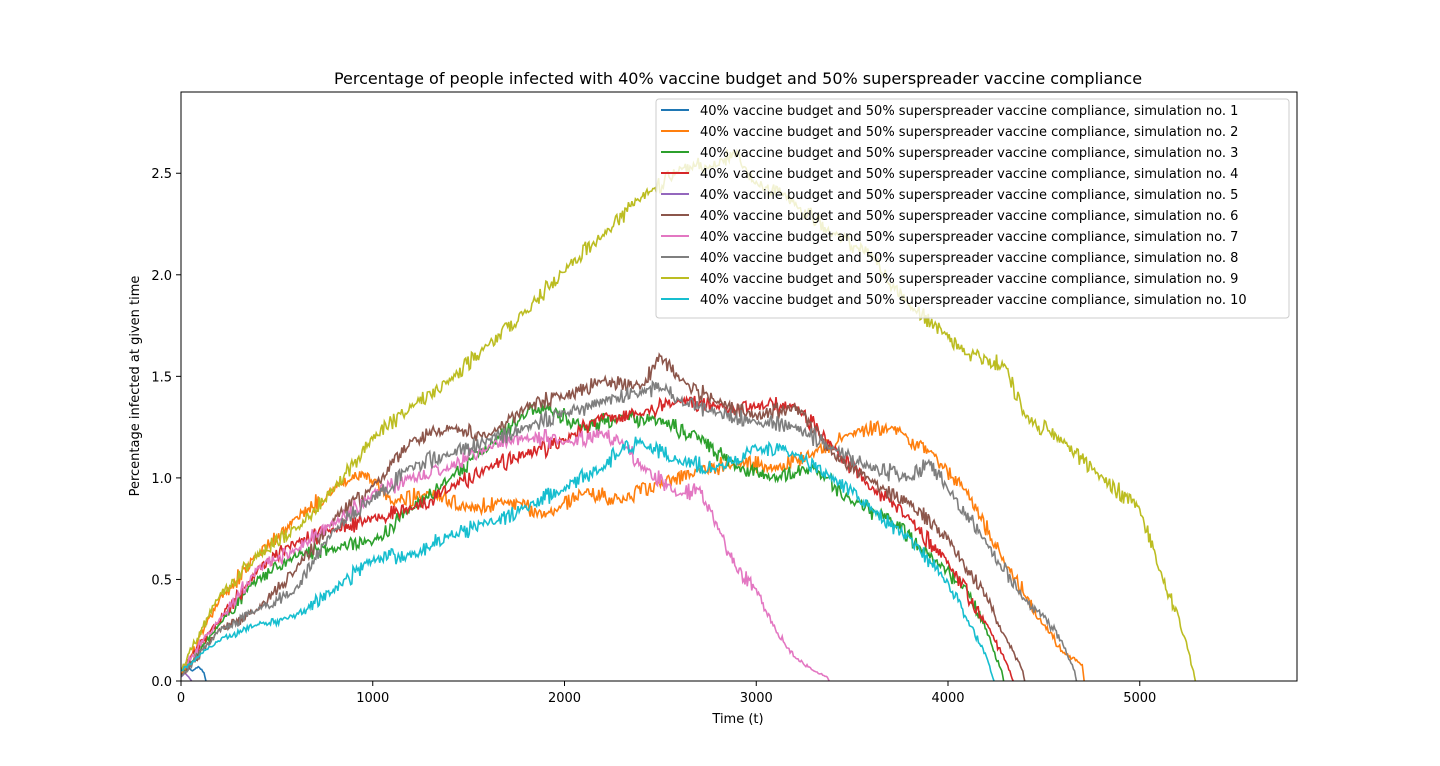 The width and height of the screenshot is (1440, 766). Describe the element at coordinates (161, 479) in the screenshot. I see `y-tick-label: 1.0` at that location.